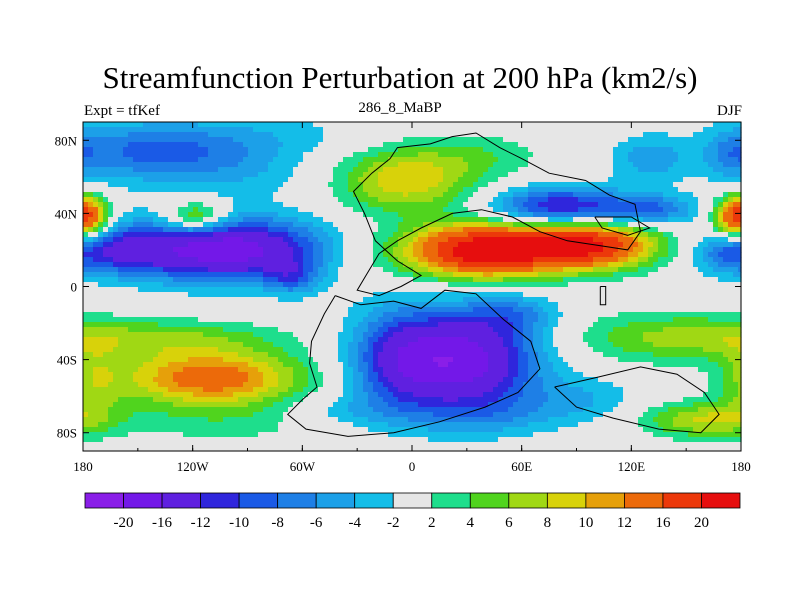  What do you see at coordinates (354, 523) in the screenshot?
I see `colorbar-label: -4` at bounding box center [354, 523].